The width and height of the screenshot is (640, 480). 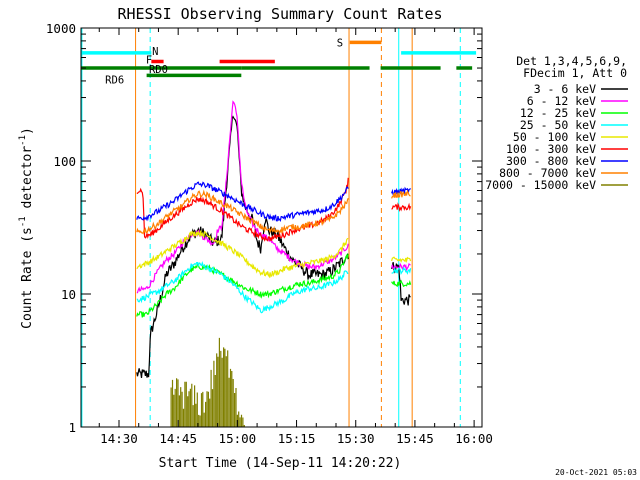 I want to click on legend-header-1: Det 1,3,4,5,6,9,, so click(x=571, y=61).